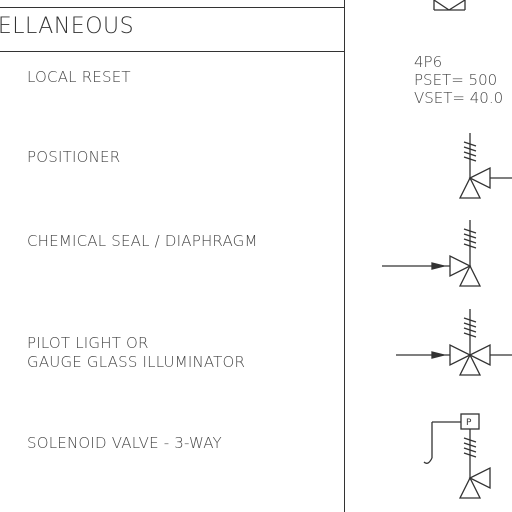 This screenshot has width=512, height=512. Describe the element at coordinates (344, 256) in the screenshot. I see `frame-vertical-divider` at that location.